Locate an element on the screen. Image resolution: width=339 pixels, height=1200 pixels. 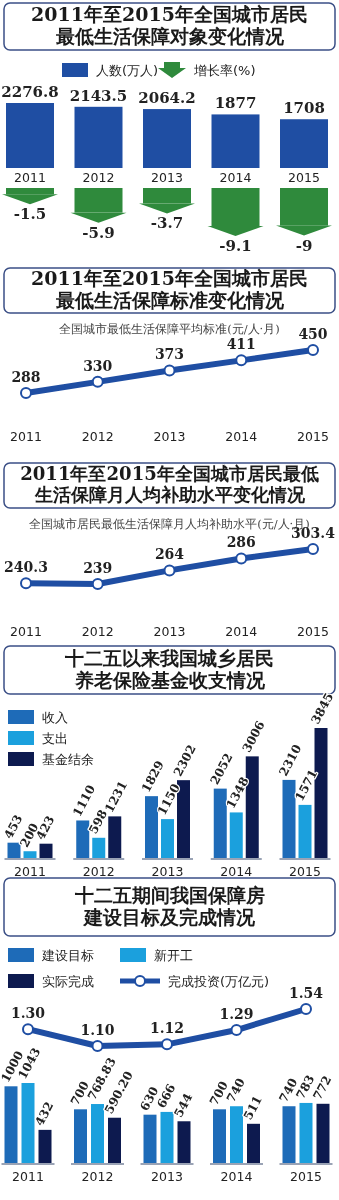
data-label: 240.3 is located at coordinates (26, 567).